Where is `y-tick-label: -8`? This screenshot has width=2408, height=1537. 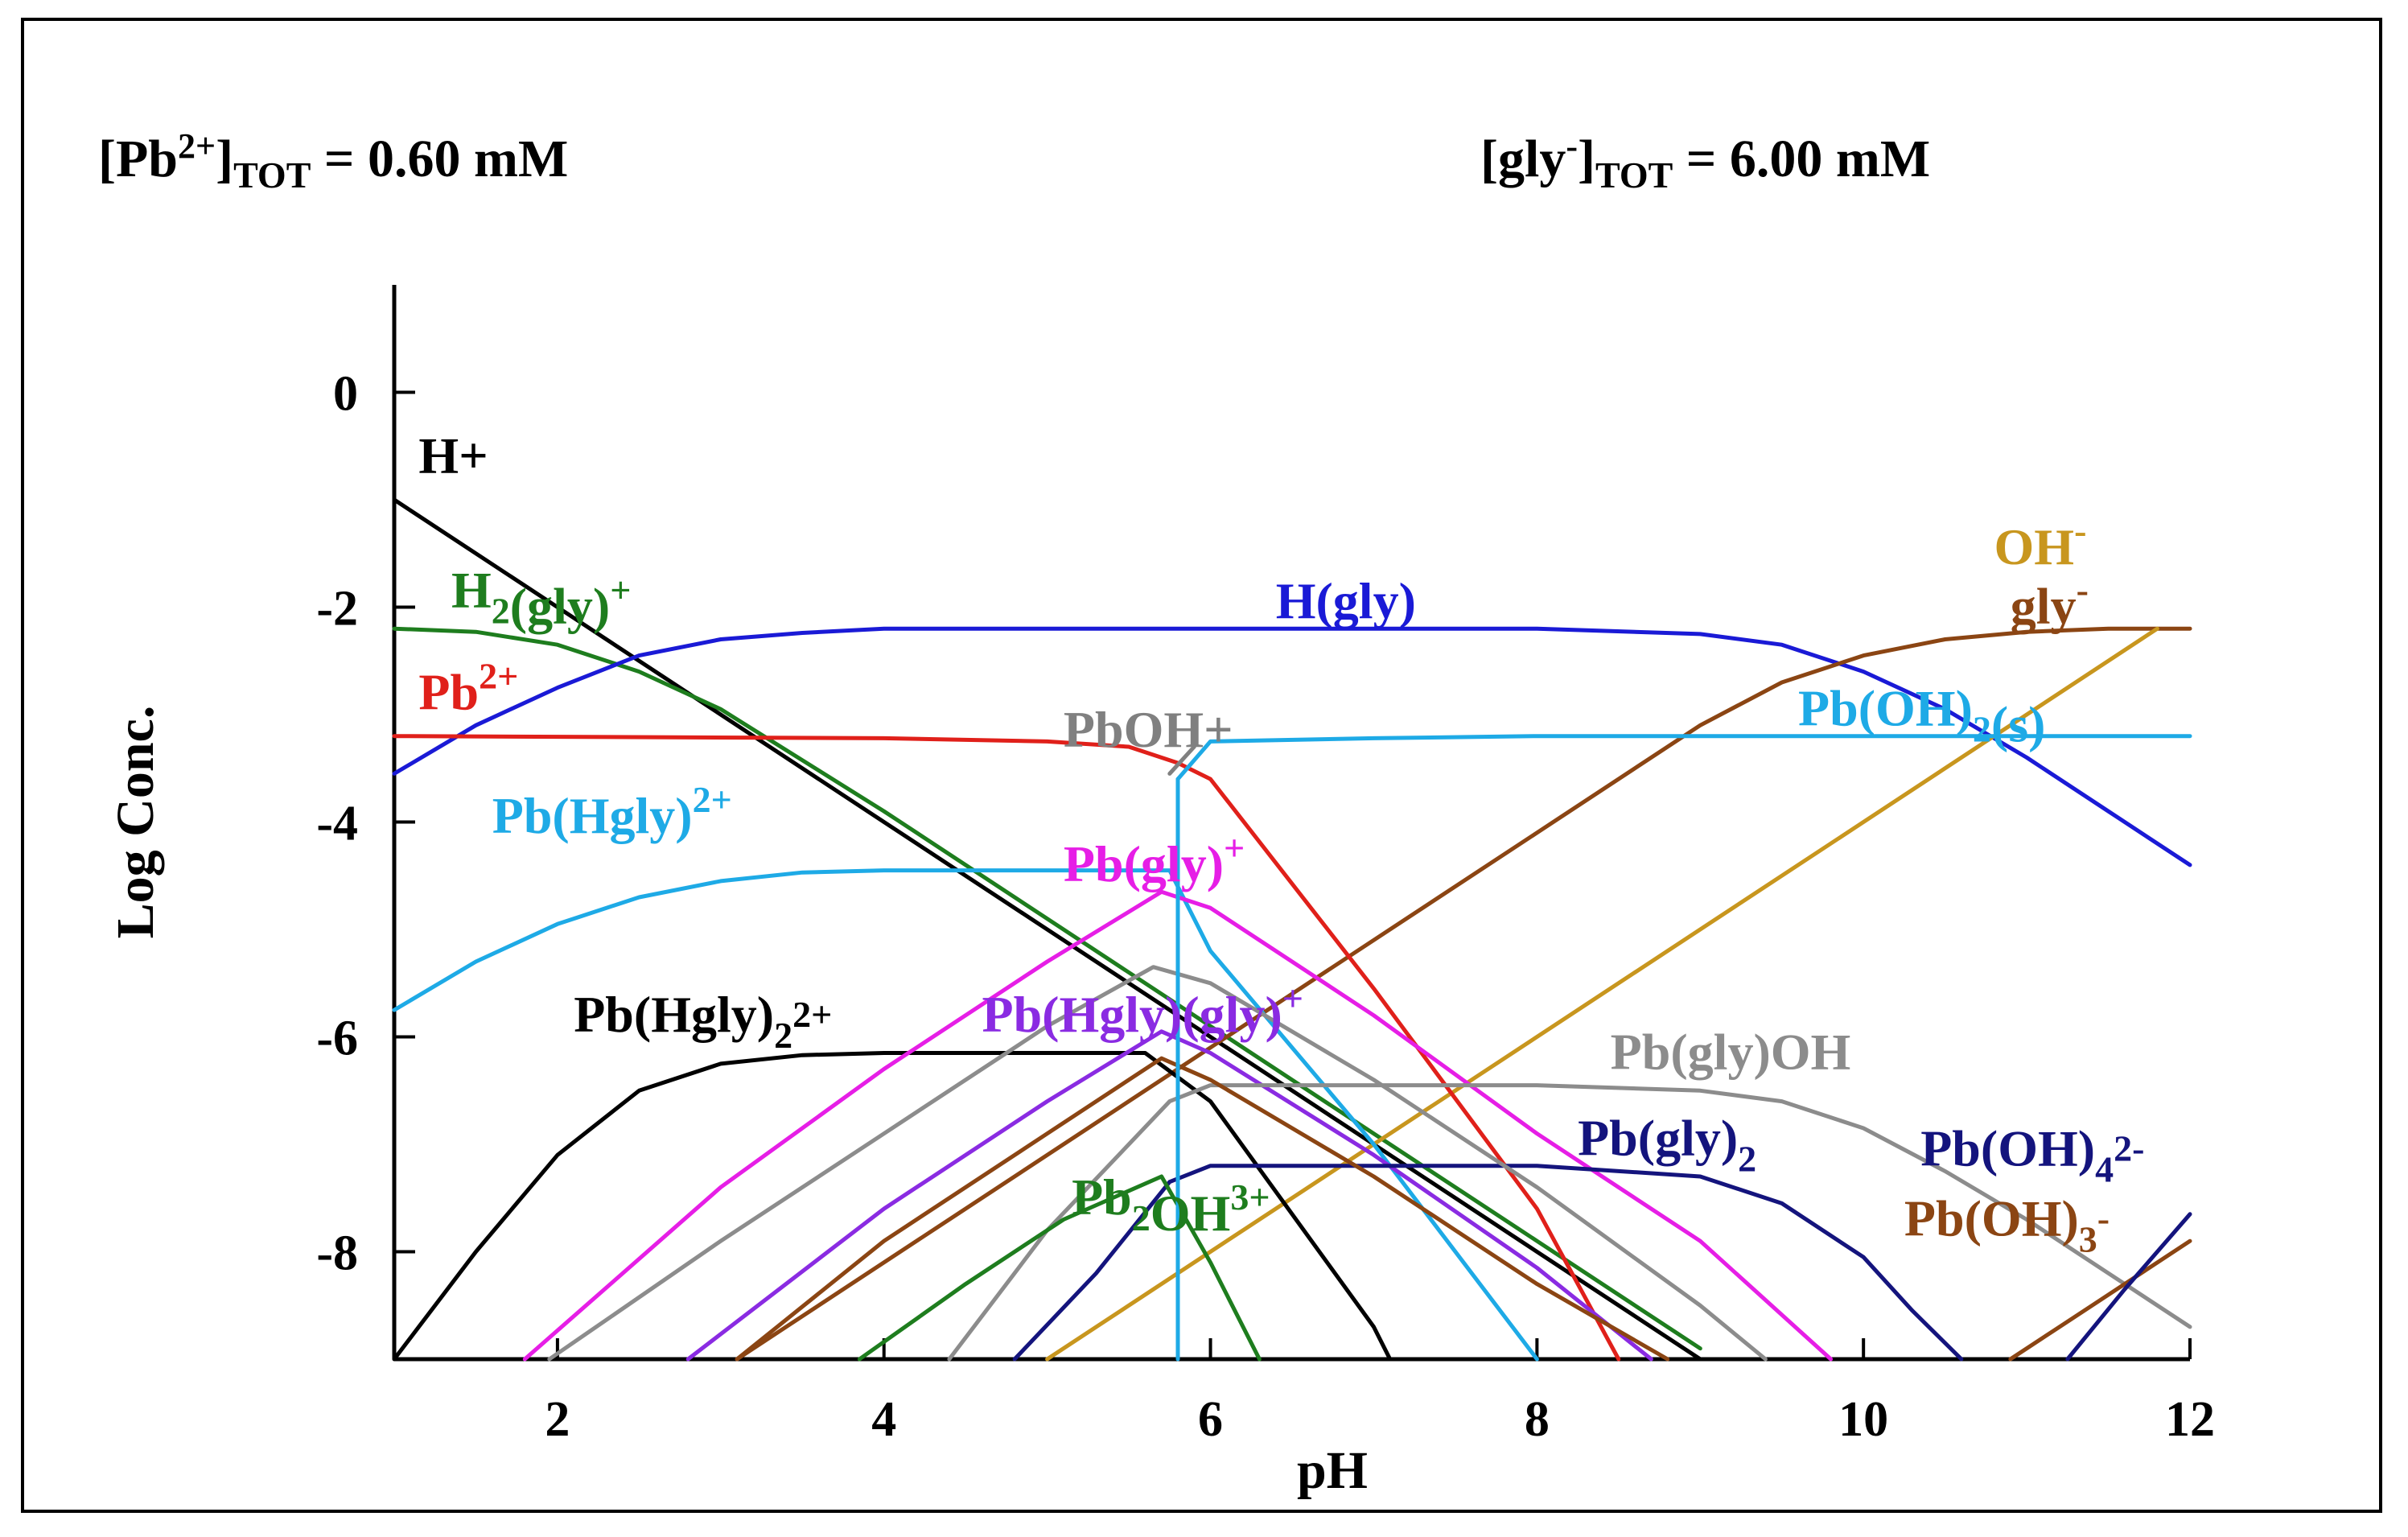 y-tick-label: -8 is located at coordinates (337, 1253).